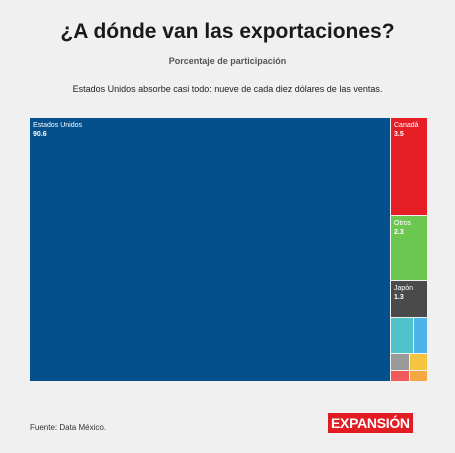 This screenshot has height=453, width=455. What do you see at coordinates (399, 134) in the screenshot?
I see `tile-value: 3.5` at bounding box center [399, 134].